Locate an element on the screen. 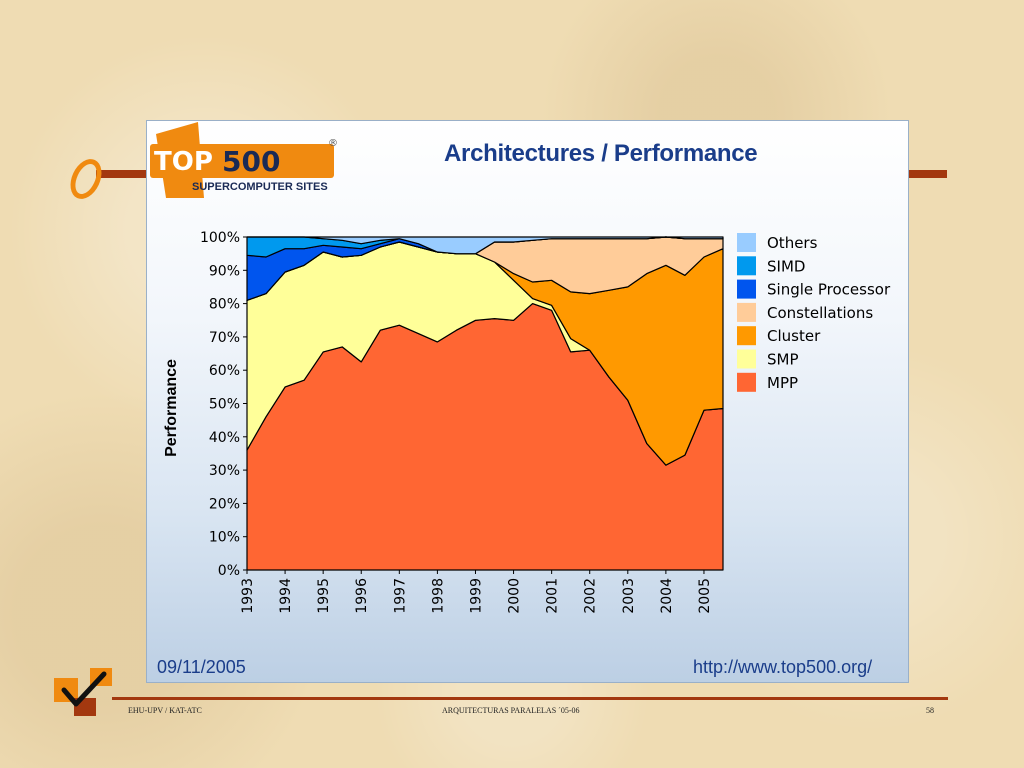 This screenshot has height=768, width=1024. chart-source-url: http://www.top500.org/ is located at coordinates (783, 667).